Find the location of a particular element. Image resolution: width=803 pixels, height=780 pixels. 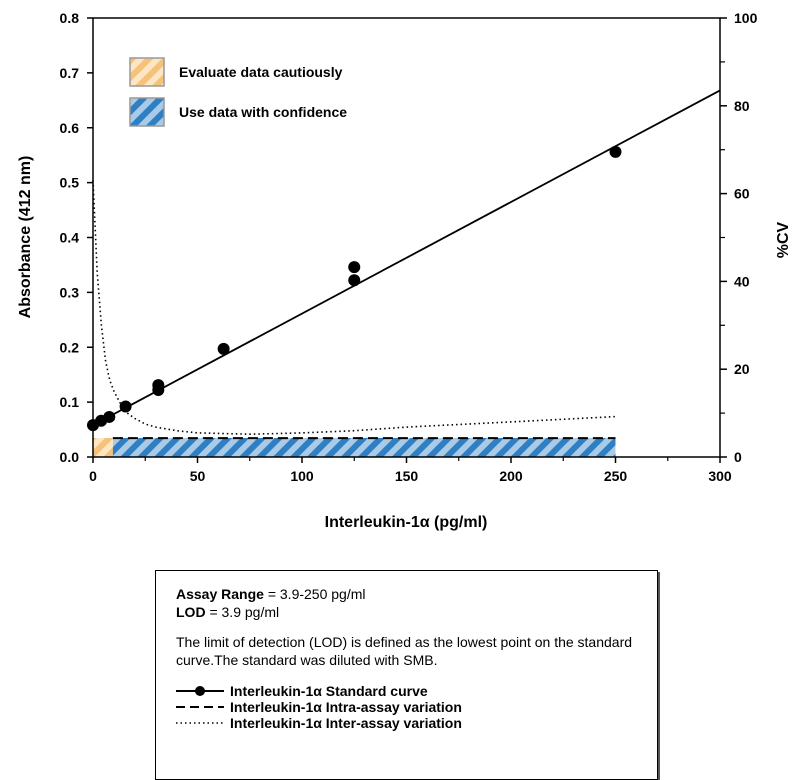

y-tick-label: 0.8 is located at coordinates (70, 18).